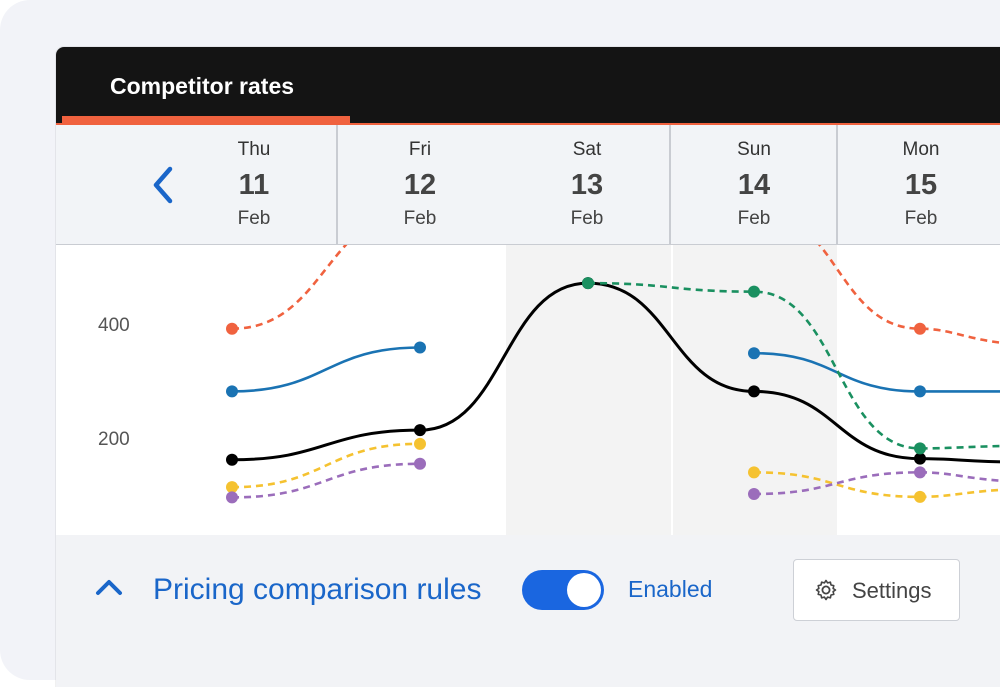 This screenshot has width=1000, height=687. I want to click on weekend-shading, so click(588, 390).